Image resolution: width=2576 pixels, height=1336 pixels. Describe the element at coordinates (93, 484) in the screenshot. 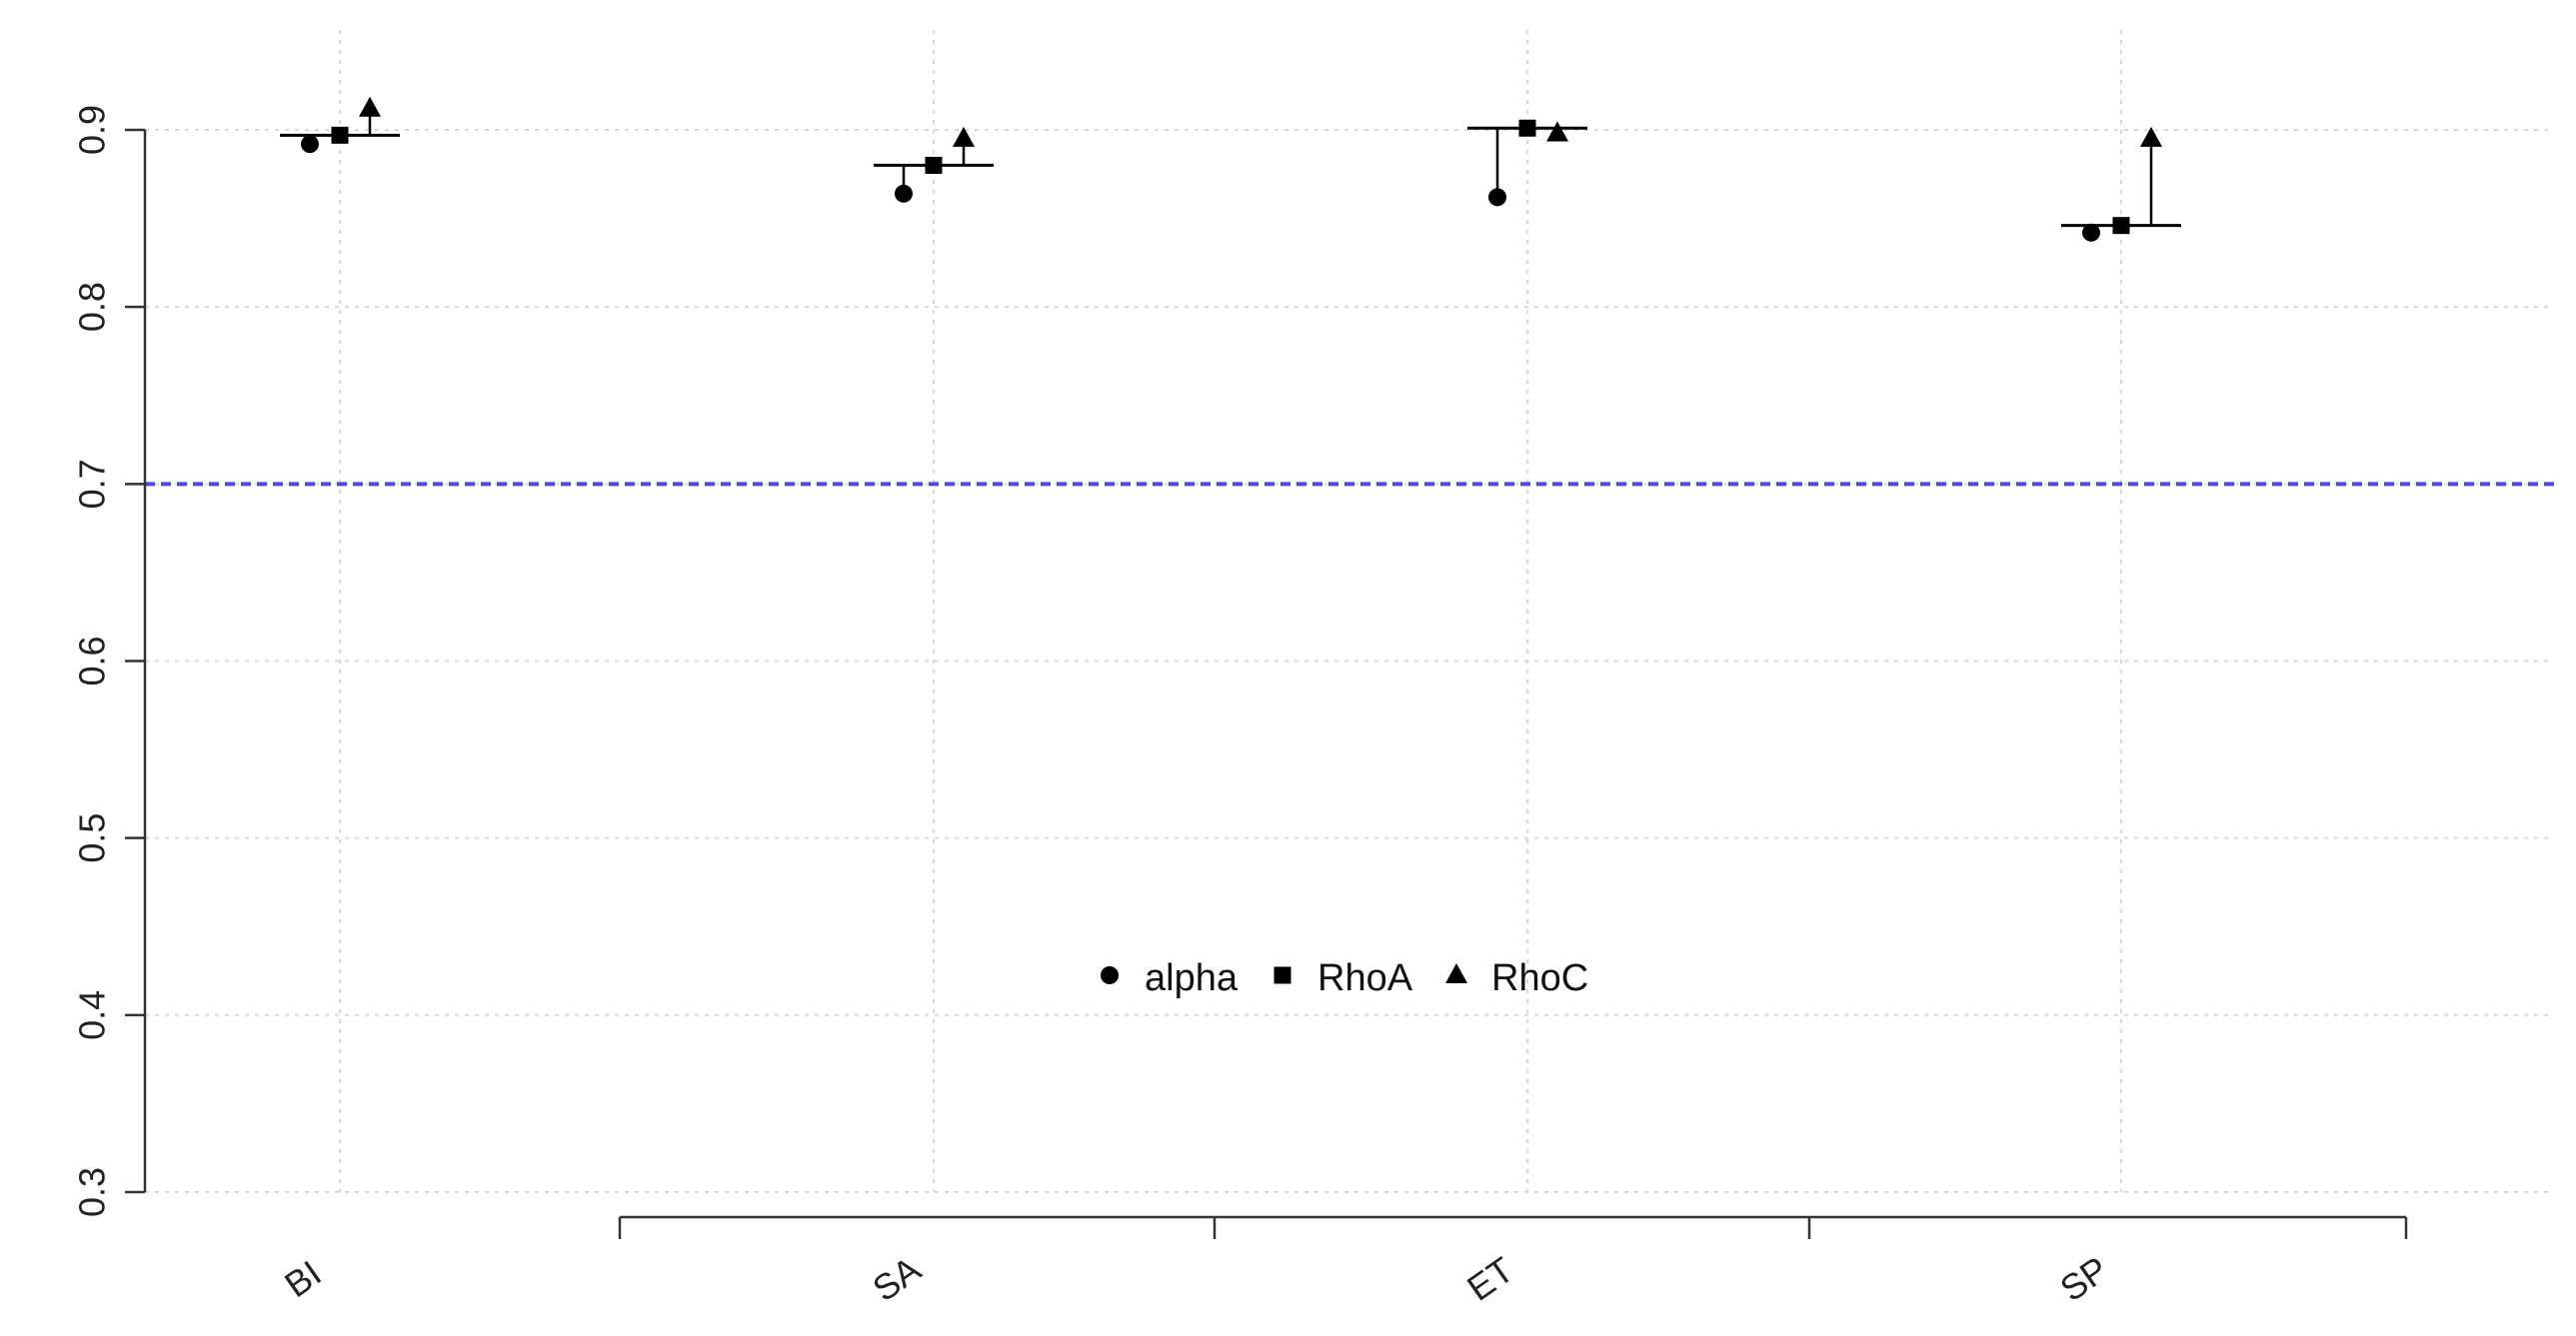

I see `y-tick-label: 0.7` at that location.